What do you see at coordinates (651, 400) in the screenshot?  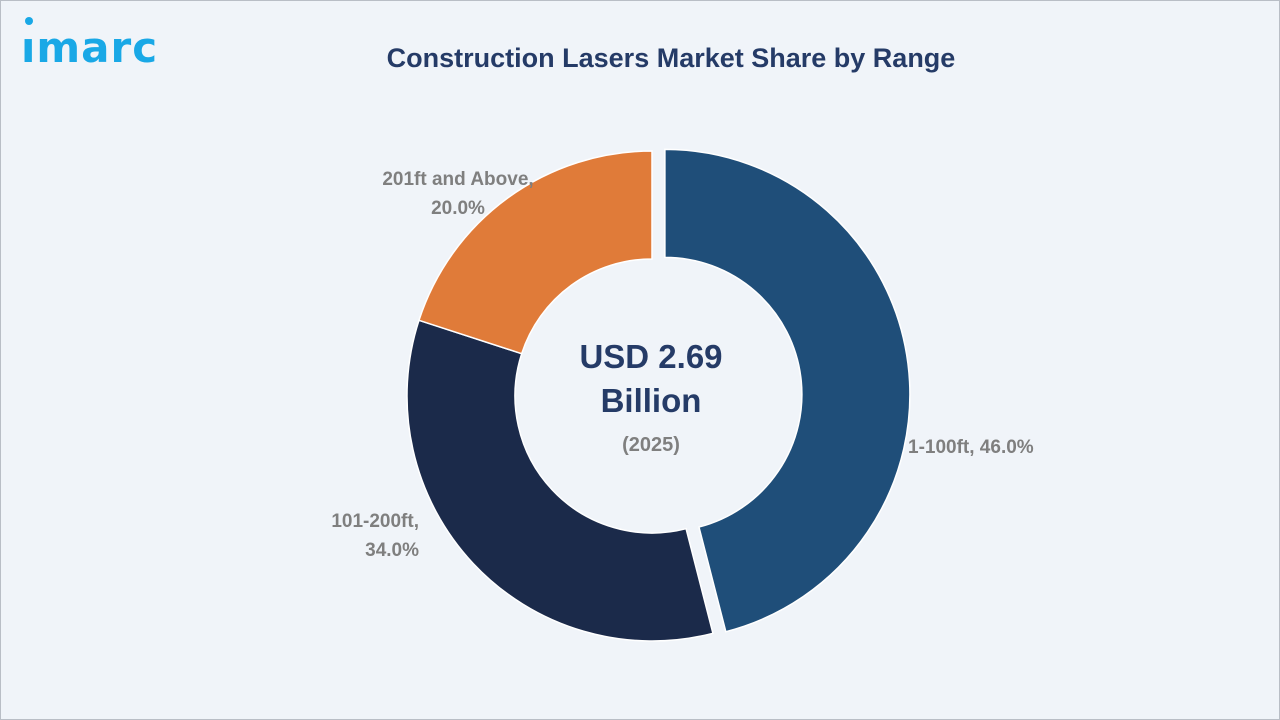 I see `center-value-line2: Billion` at bounding box center [651, 400].